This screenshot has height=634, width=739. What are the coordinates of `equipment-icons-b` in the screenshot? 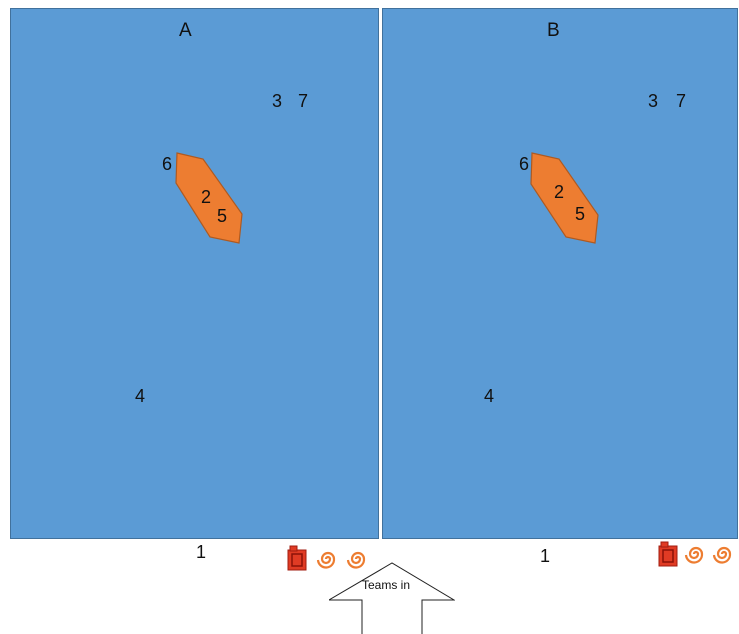 It's located at (695, 554).